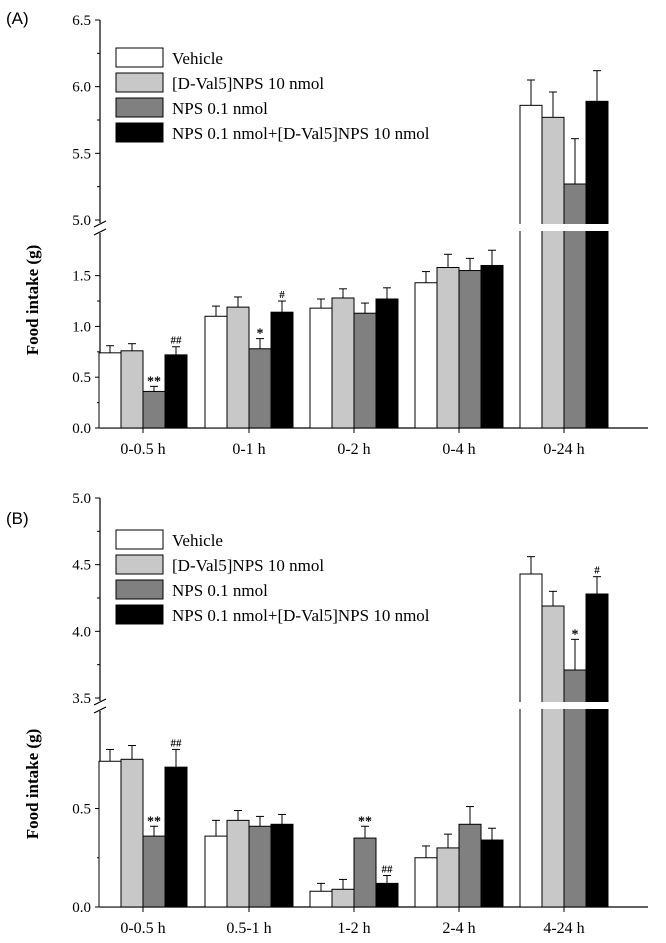 This screenshot has height=943, width=666. Describe the element at coordinates (458, 449) in the screenshot. I see `x-tick-label: 0-4 h` at that location.